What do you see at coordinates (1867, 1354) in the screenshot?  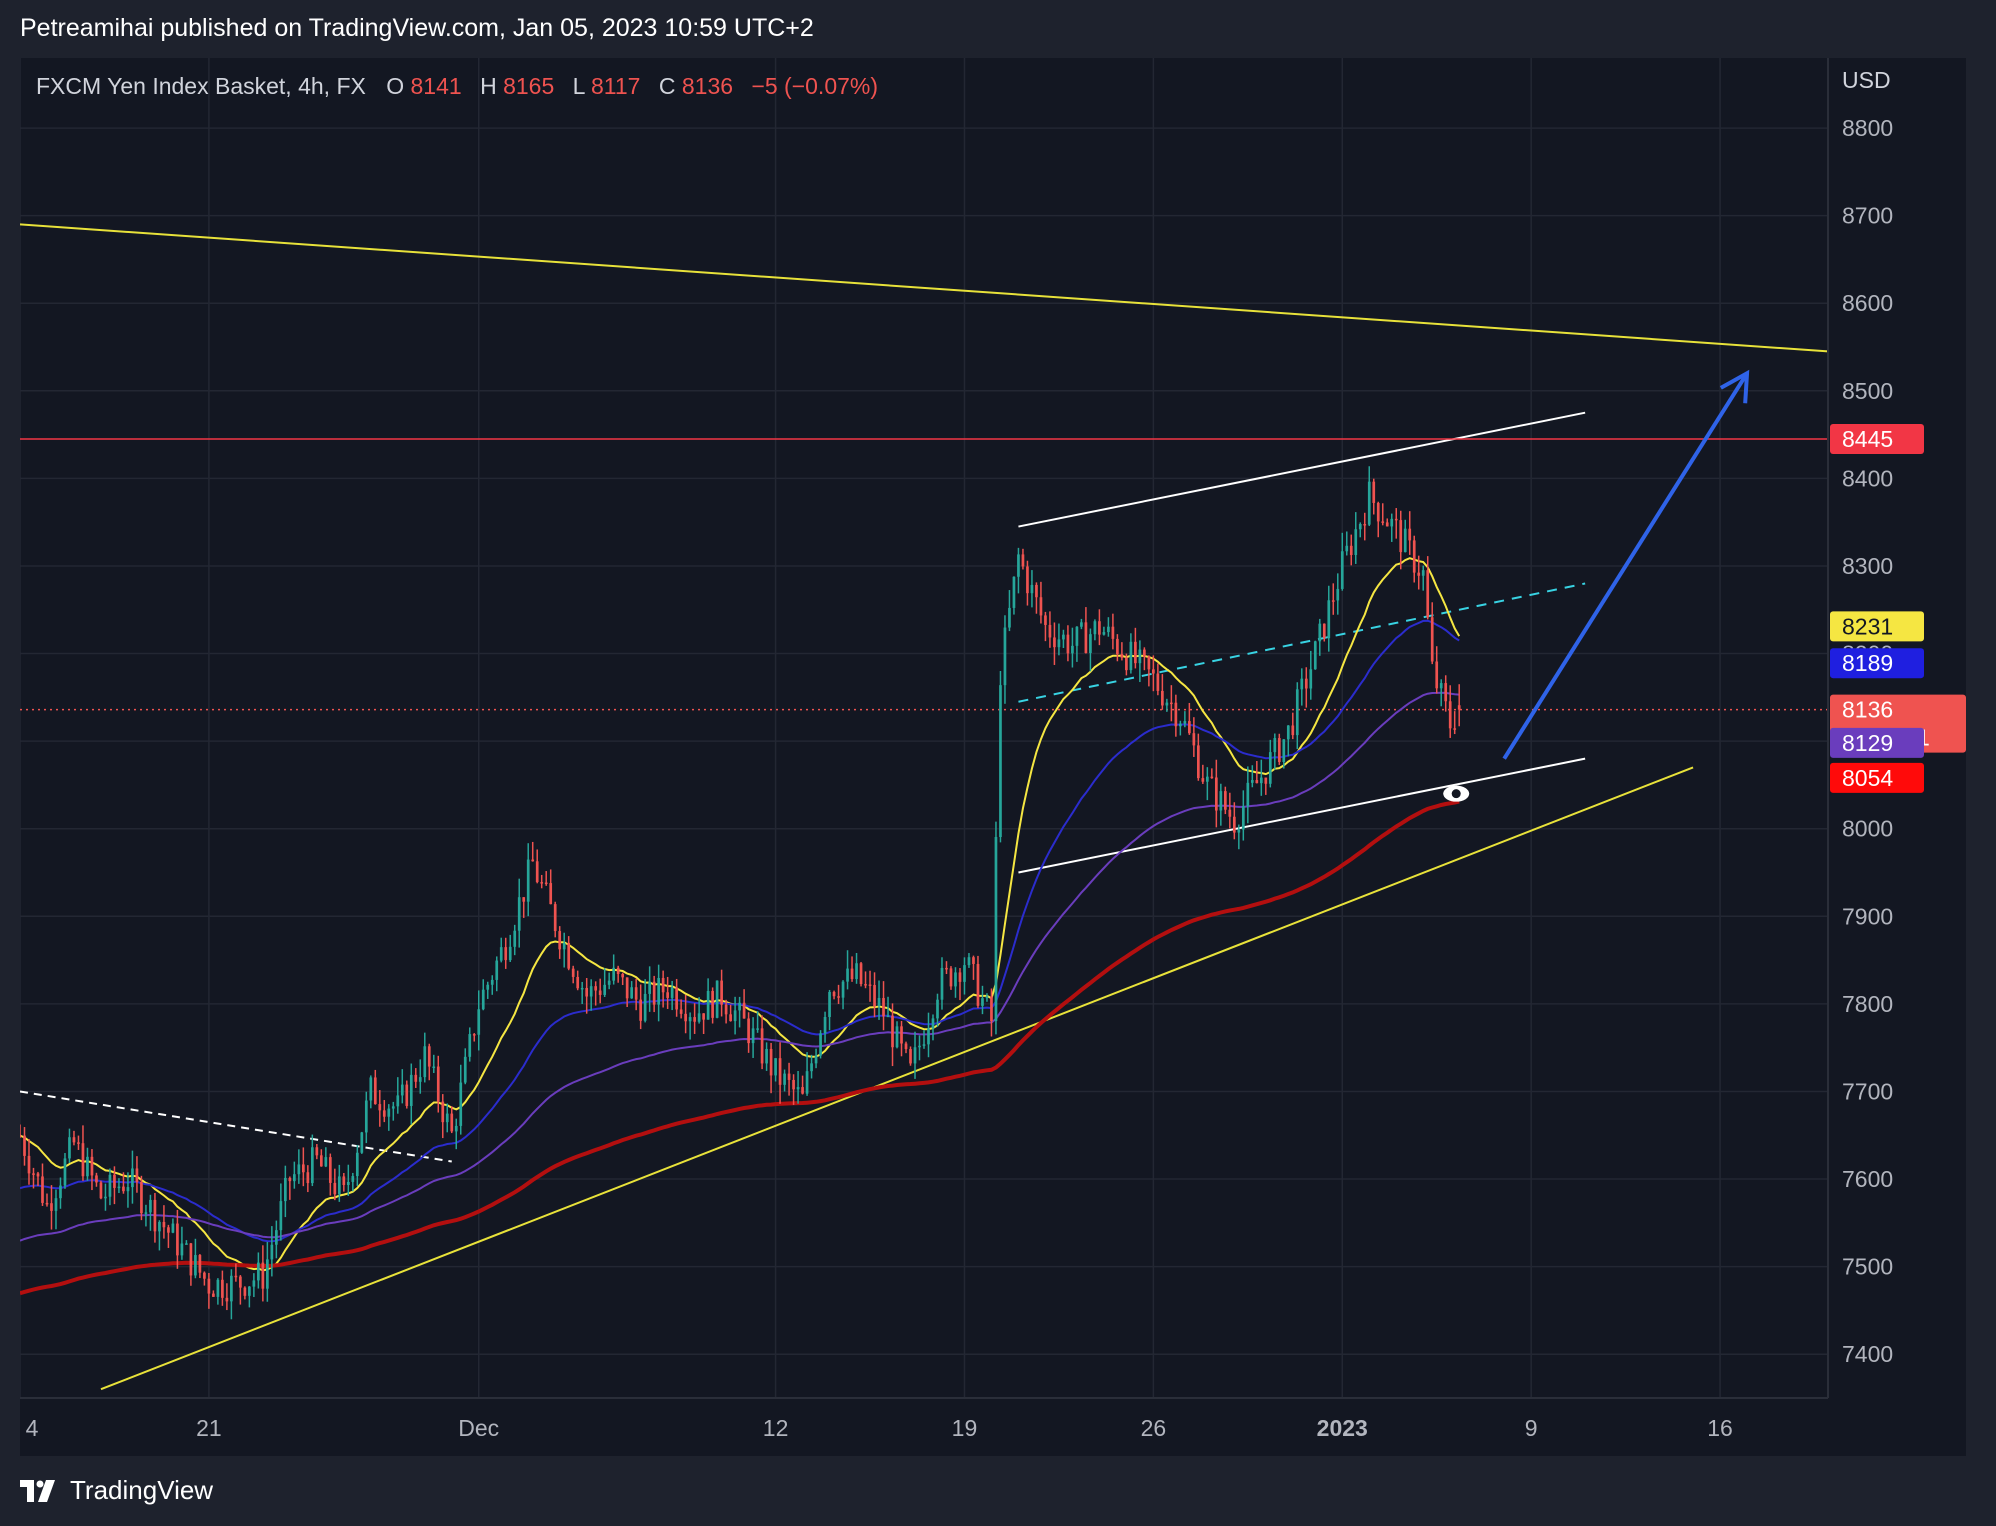 I see `y-tick-label: 7400` at bounding box center [1867, 1354].